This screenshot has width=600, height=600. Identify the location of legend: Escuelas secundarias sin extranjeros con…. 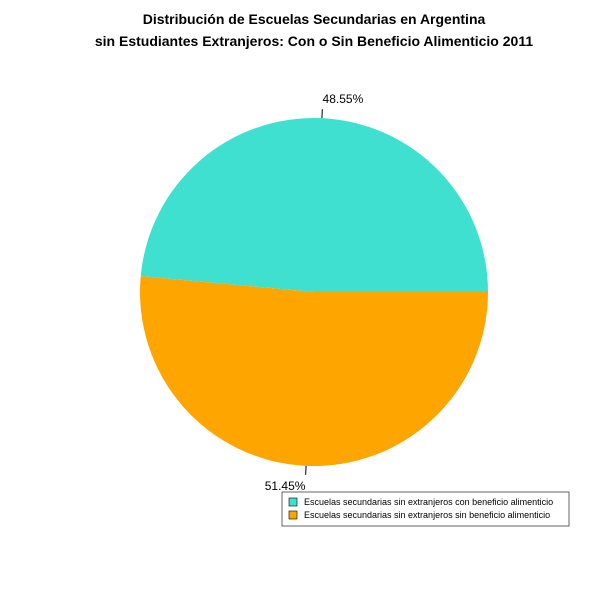
(425, 509).